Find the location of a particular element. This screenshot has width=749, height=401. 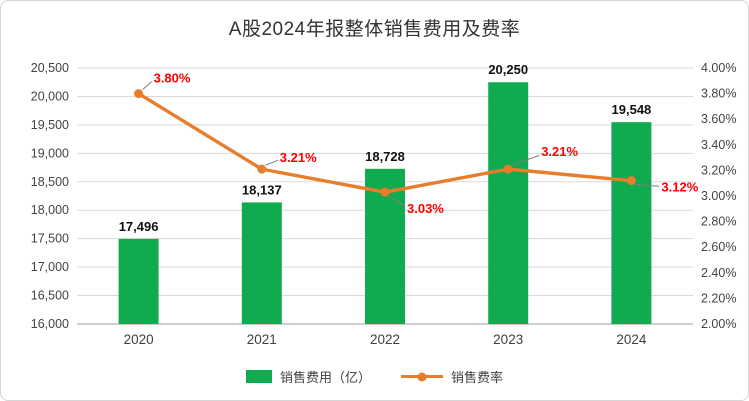

x-axis-label: 2024 is located at coordinates (631, 339).